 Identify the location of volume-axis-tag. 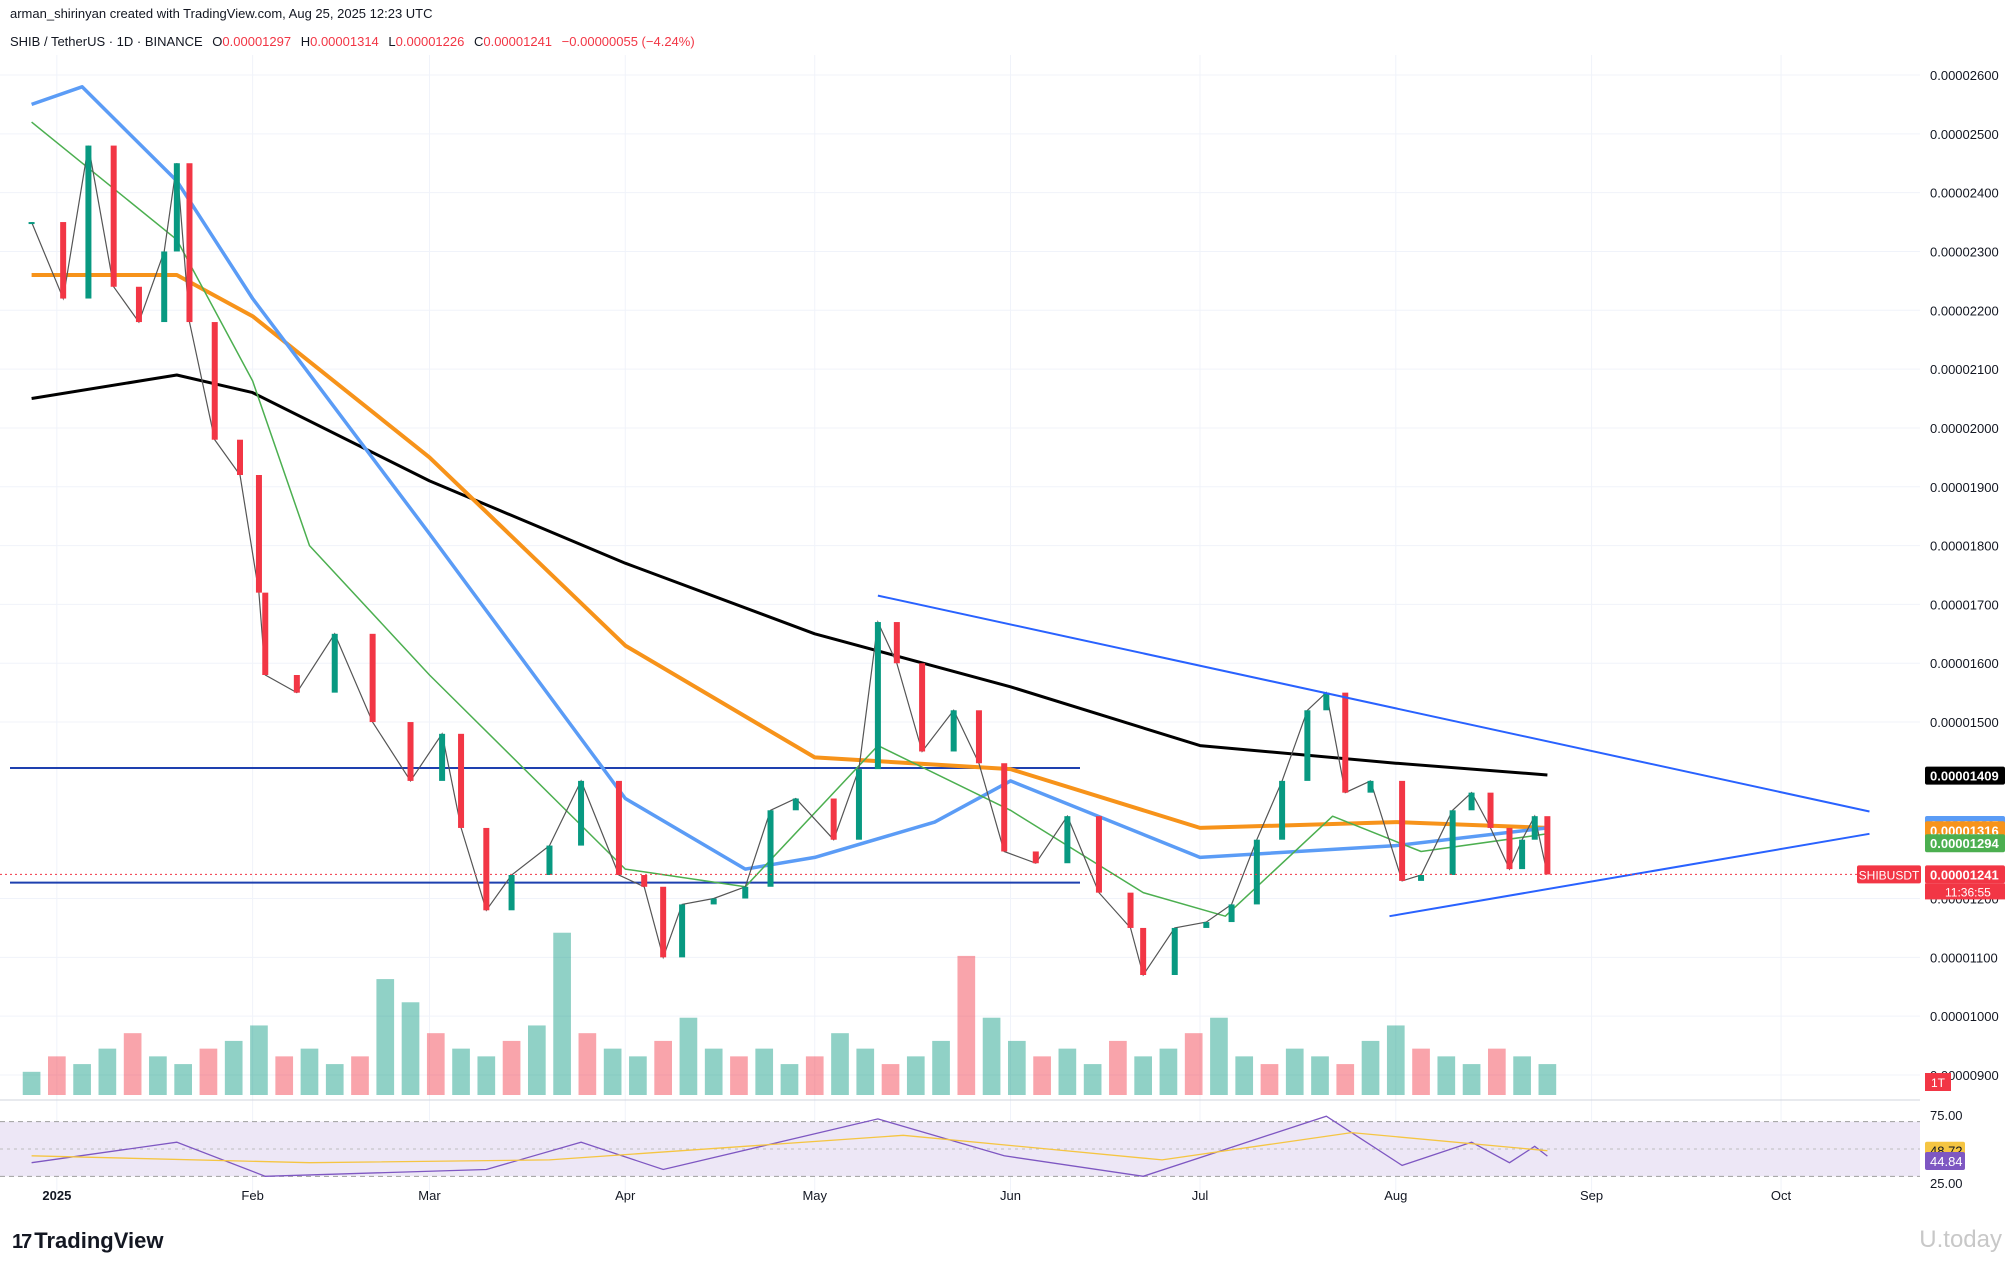
(1938, 1082).